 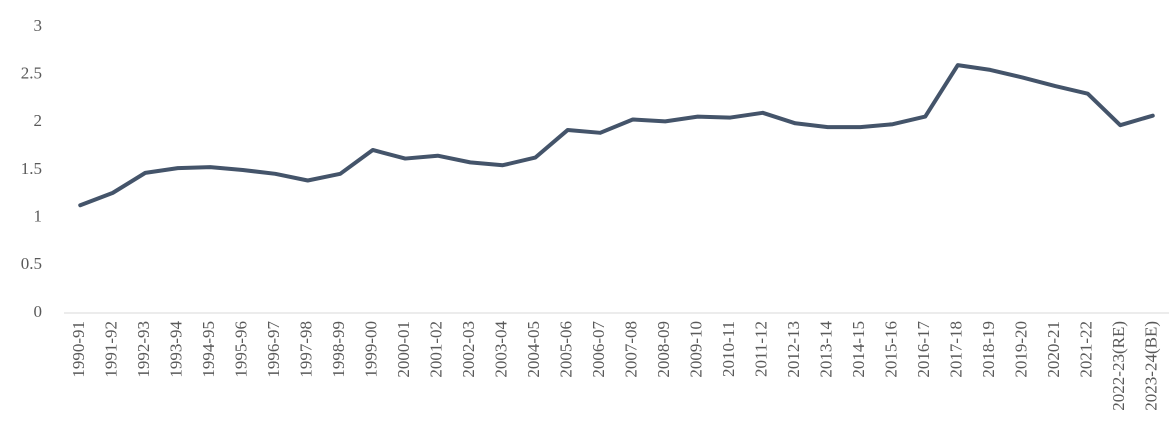 I want to click on x-tick-label: 1997-98, so click(x=306, y=349).